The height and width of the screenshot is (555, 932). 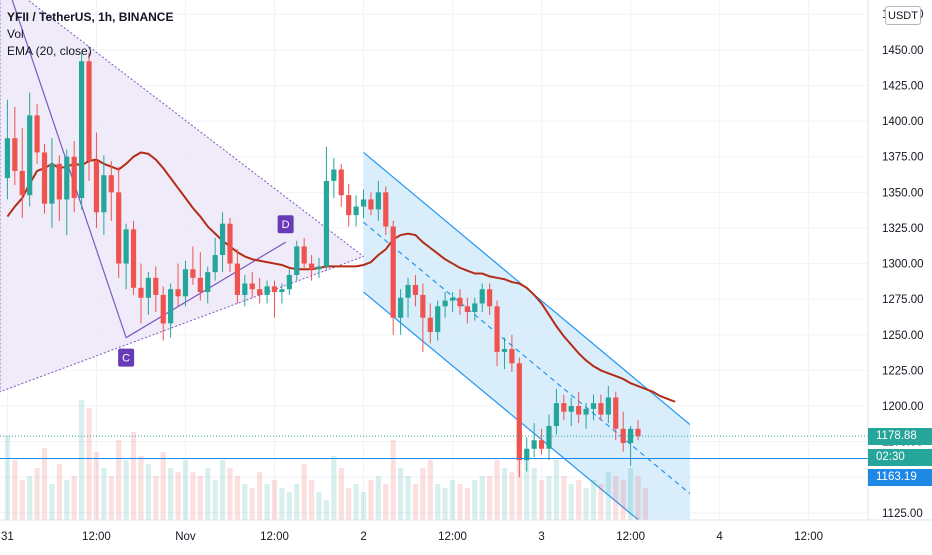 I want to click on currency-button: USDT, so click(x=903, y=15).